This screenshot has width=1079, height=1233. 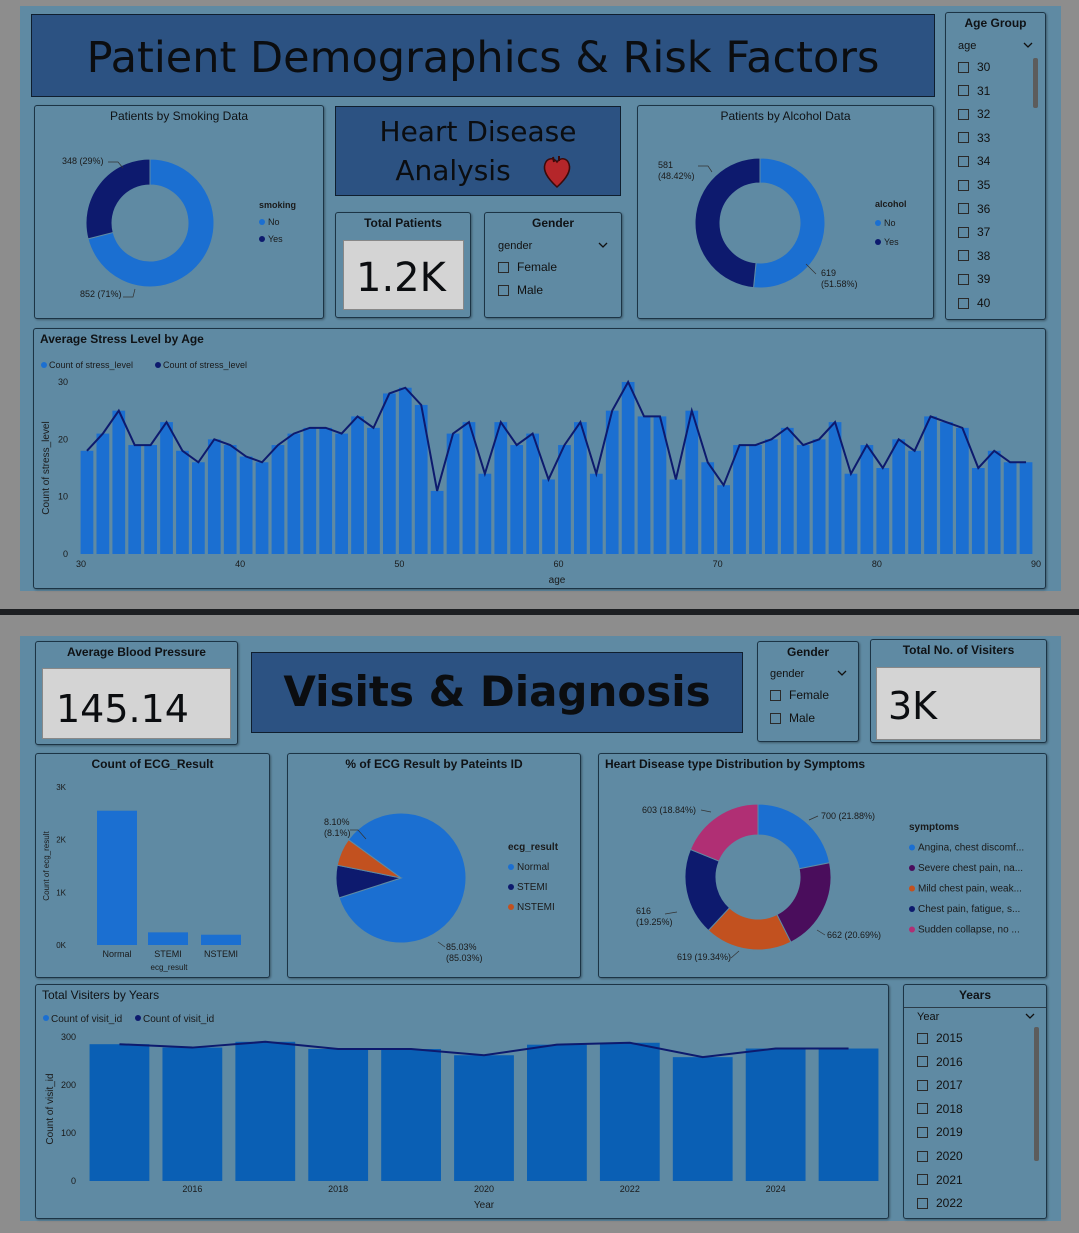 I want to click on years-slicer-scrollbar, so click(x=1036, y=1094).